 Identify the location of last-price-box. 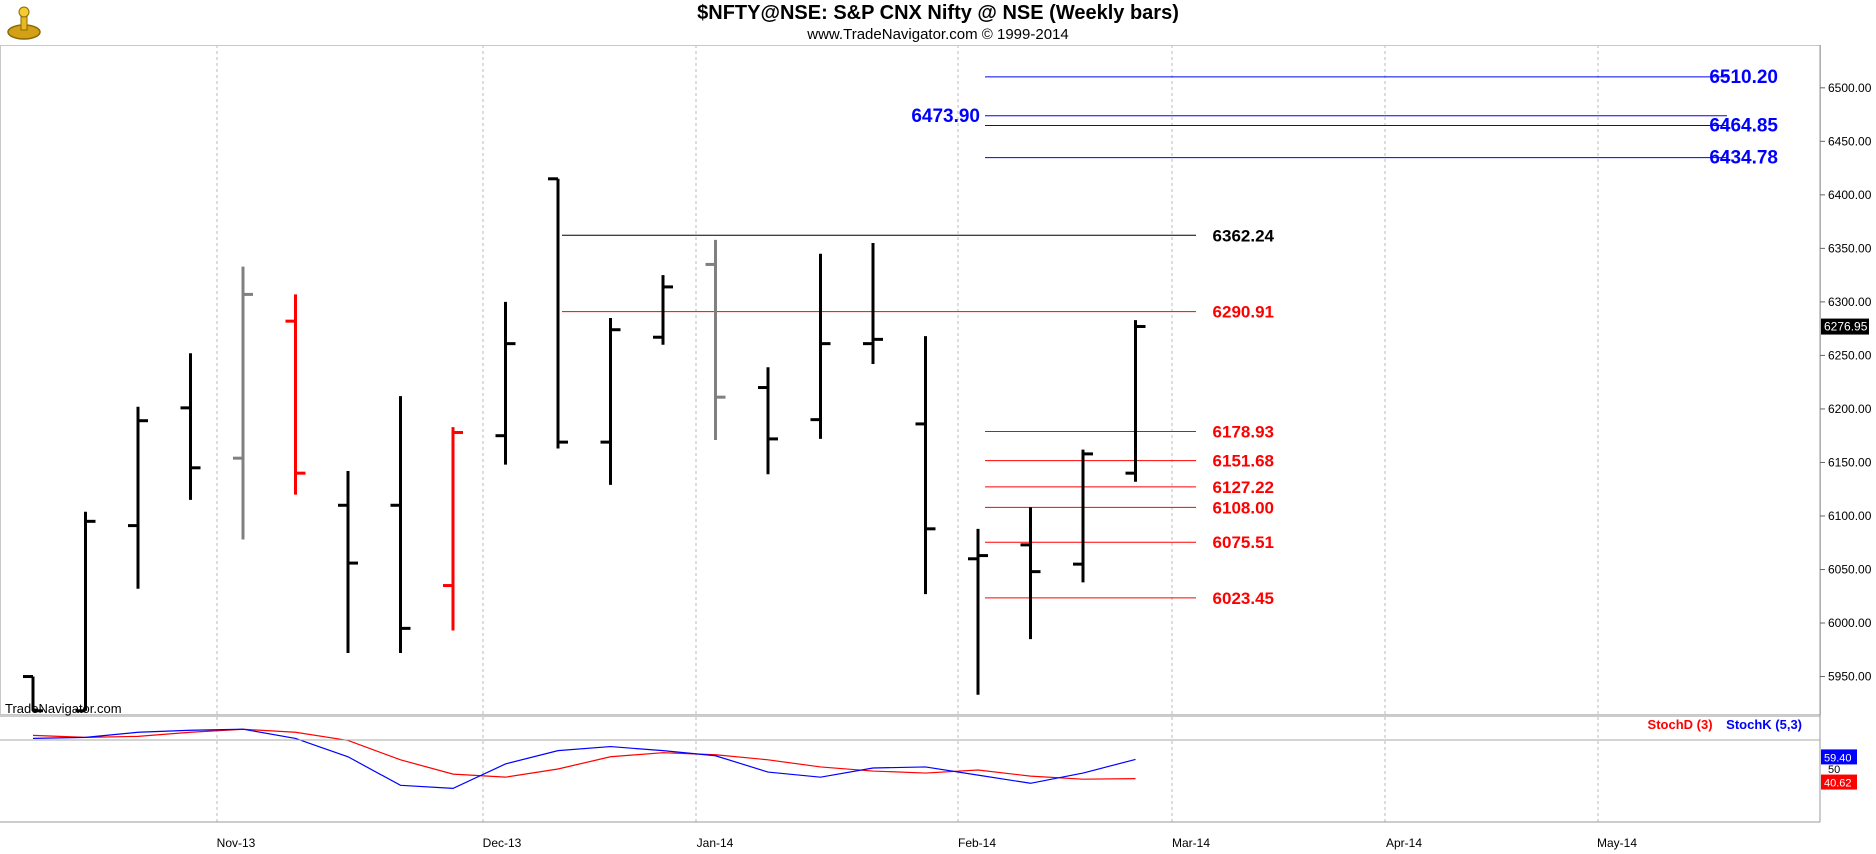
(1845, 326).